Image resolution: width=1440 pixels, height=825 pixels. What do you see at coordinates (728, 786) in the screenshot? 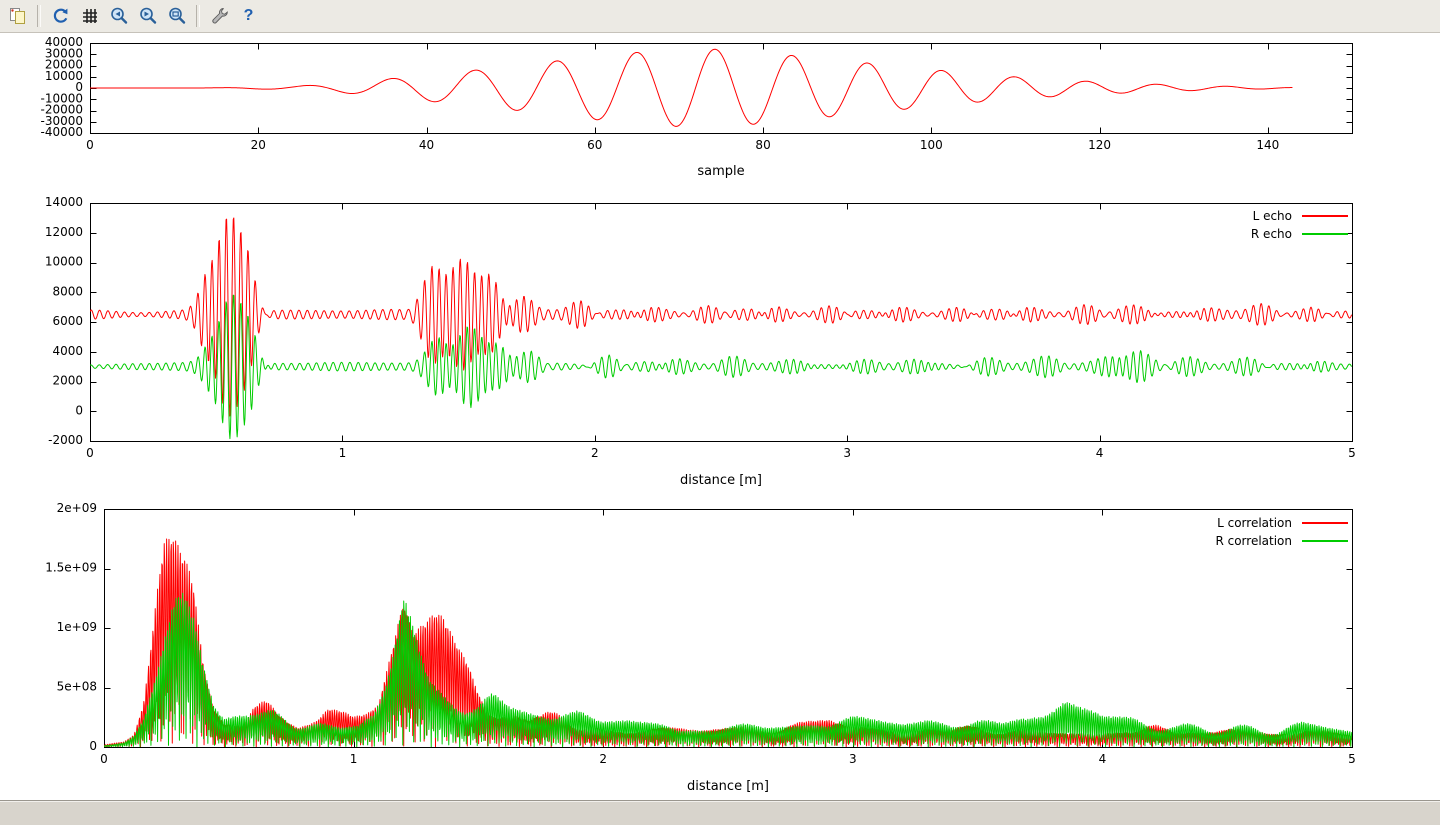
I see `xlabel-distance-correlation: distance [m]` at bounding box center [728, 786].